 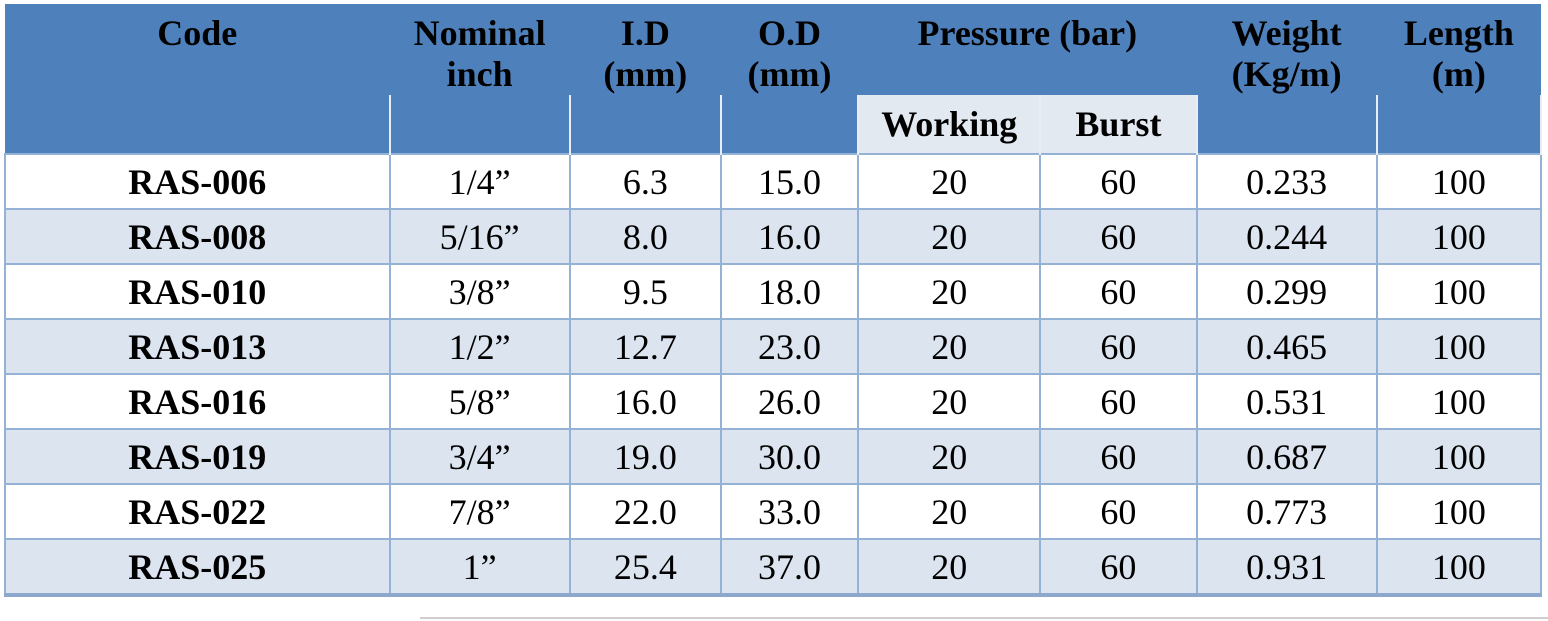 I want to click on cell-weight-kg-m: 0.931, so click(x=1286, y=567).